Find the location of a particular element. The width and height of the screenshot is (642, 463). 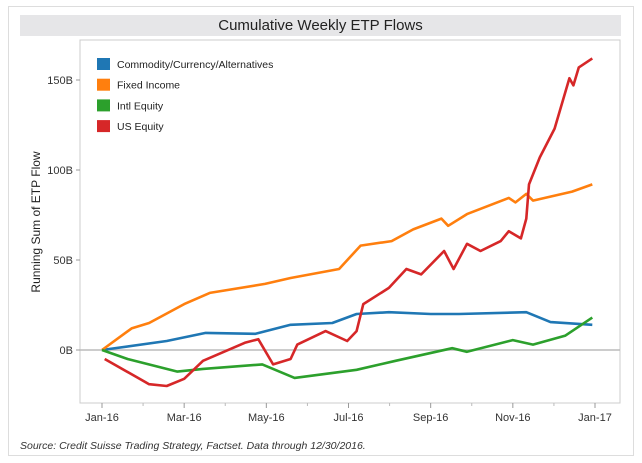

x-tick-label: Sep-16 is located at coordinates (430, 418).